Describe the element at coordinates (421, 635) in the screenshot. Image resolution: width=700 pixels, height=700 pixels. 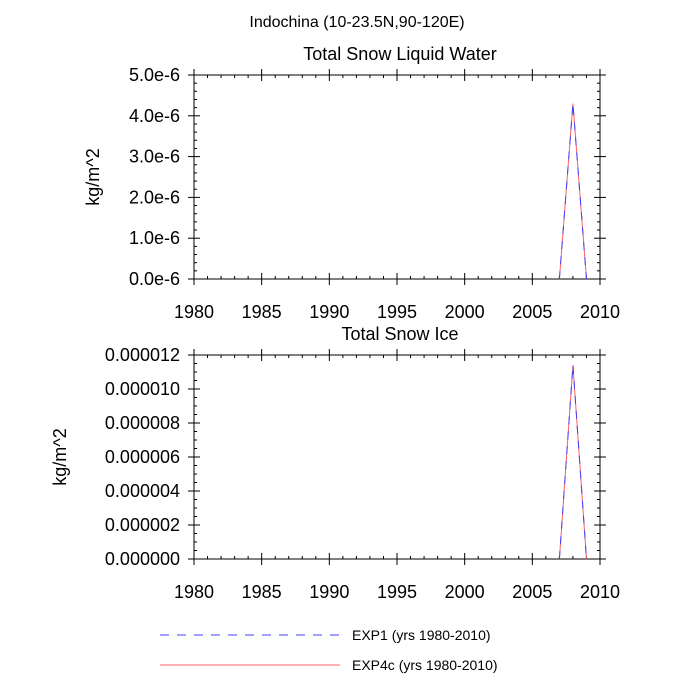
I see `legend-label-exp1: EXP1 (yrs 1980-2010)` at that location.